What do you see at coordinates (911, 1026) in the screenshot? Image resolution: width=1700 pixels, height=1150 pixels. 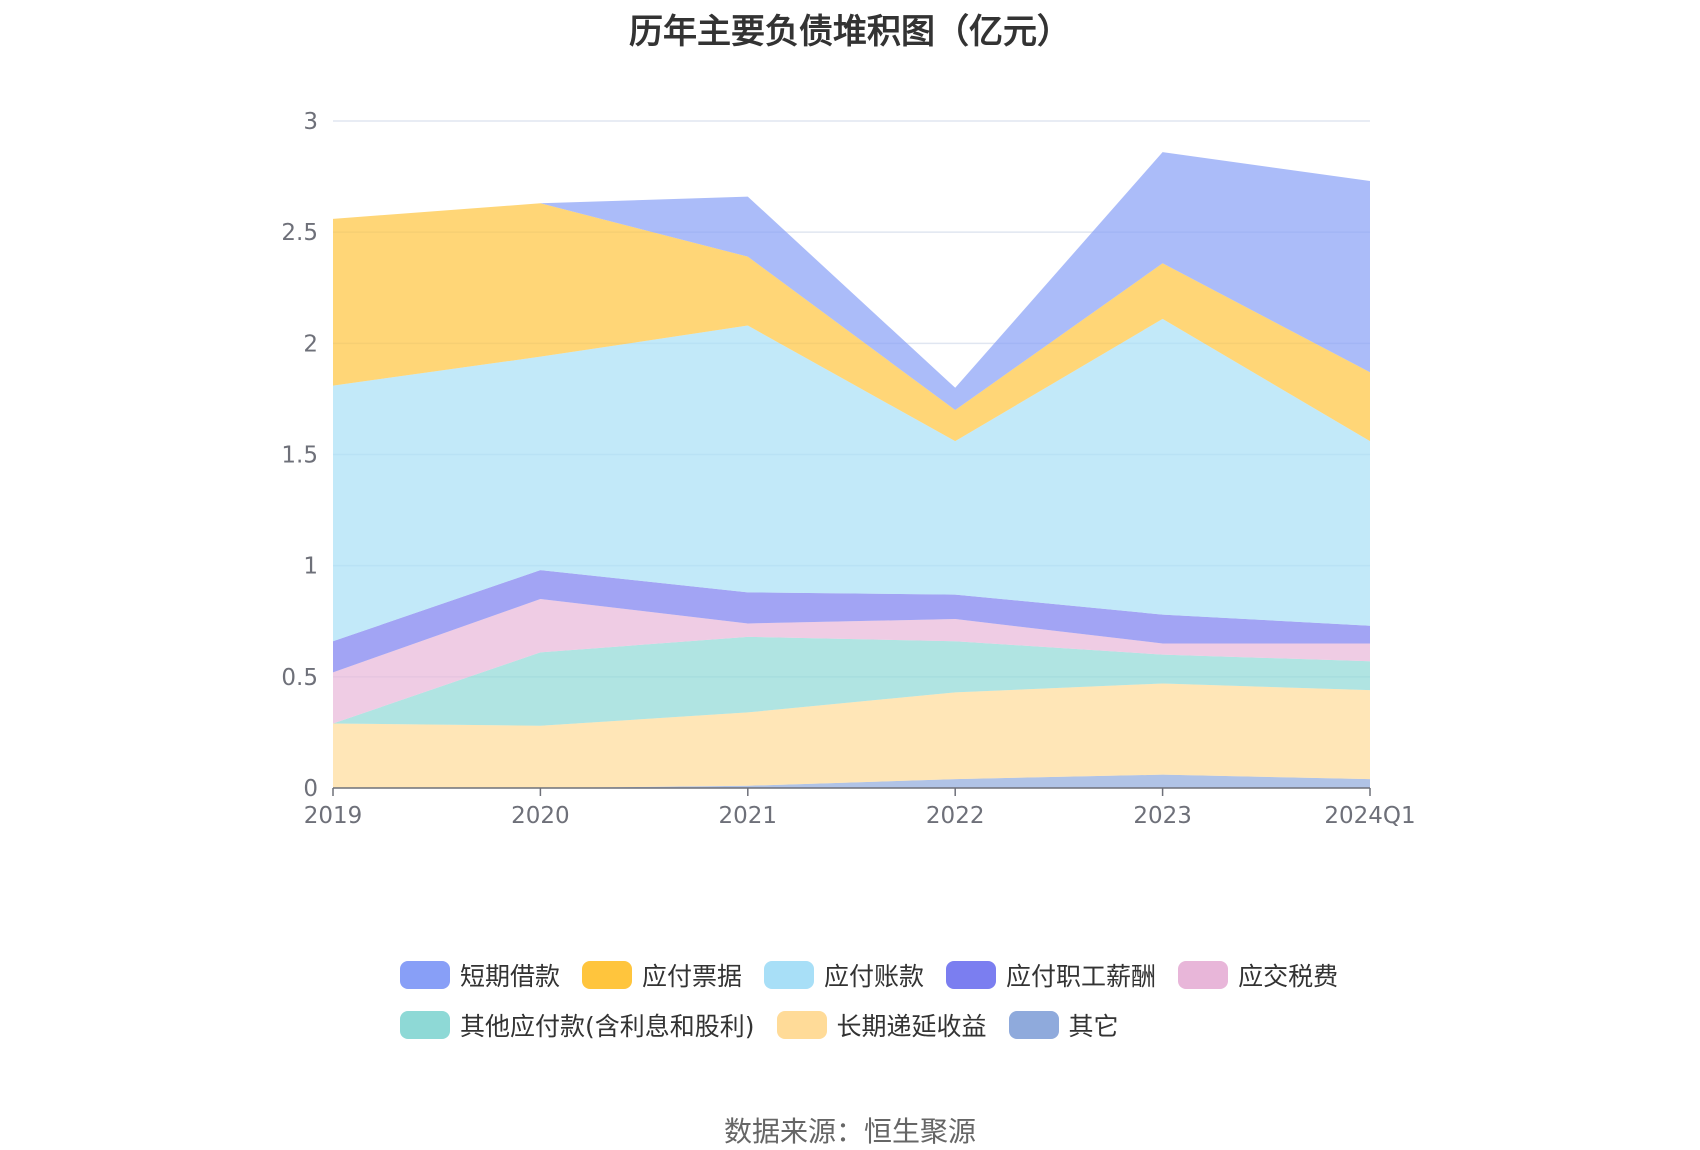 I see `legend-label: 长期递延收益` at bounding box center [911, 1026].